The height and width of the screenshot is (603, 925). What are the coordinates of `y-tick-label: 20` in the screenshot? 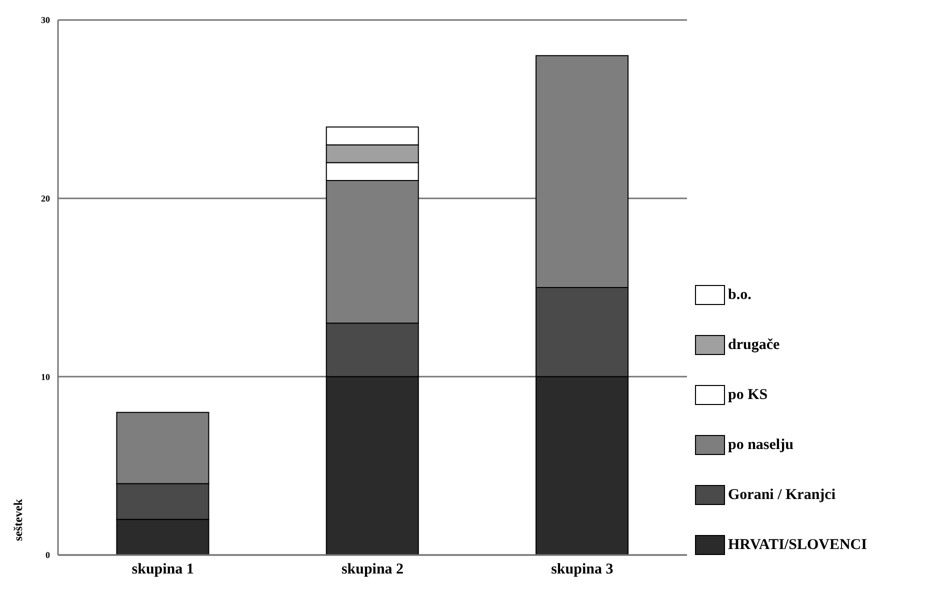 It's located at (45, 199).